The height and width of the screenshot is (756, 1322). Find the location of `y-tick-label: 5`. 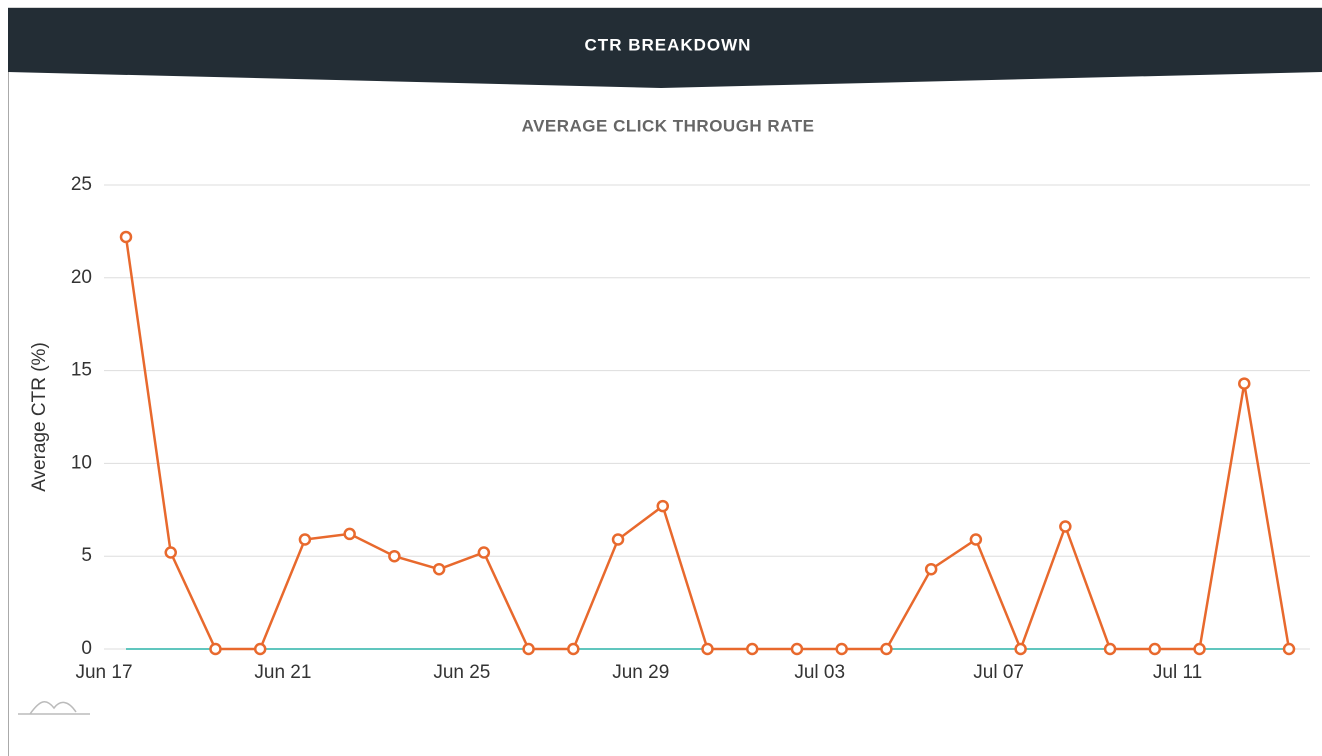

y-tick-label: 5 is located at coordinates (86, 555).